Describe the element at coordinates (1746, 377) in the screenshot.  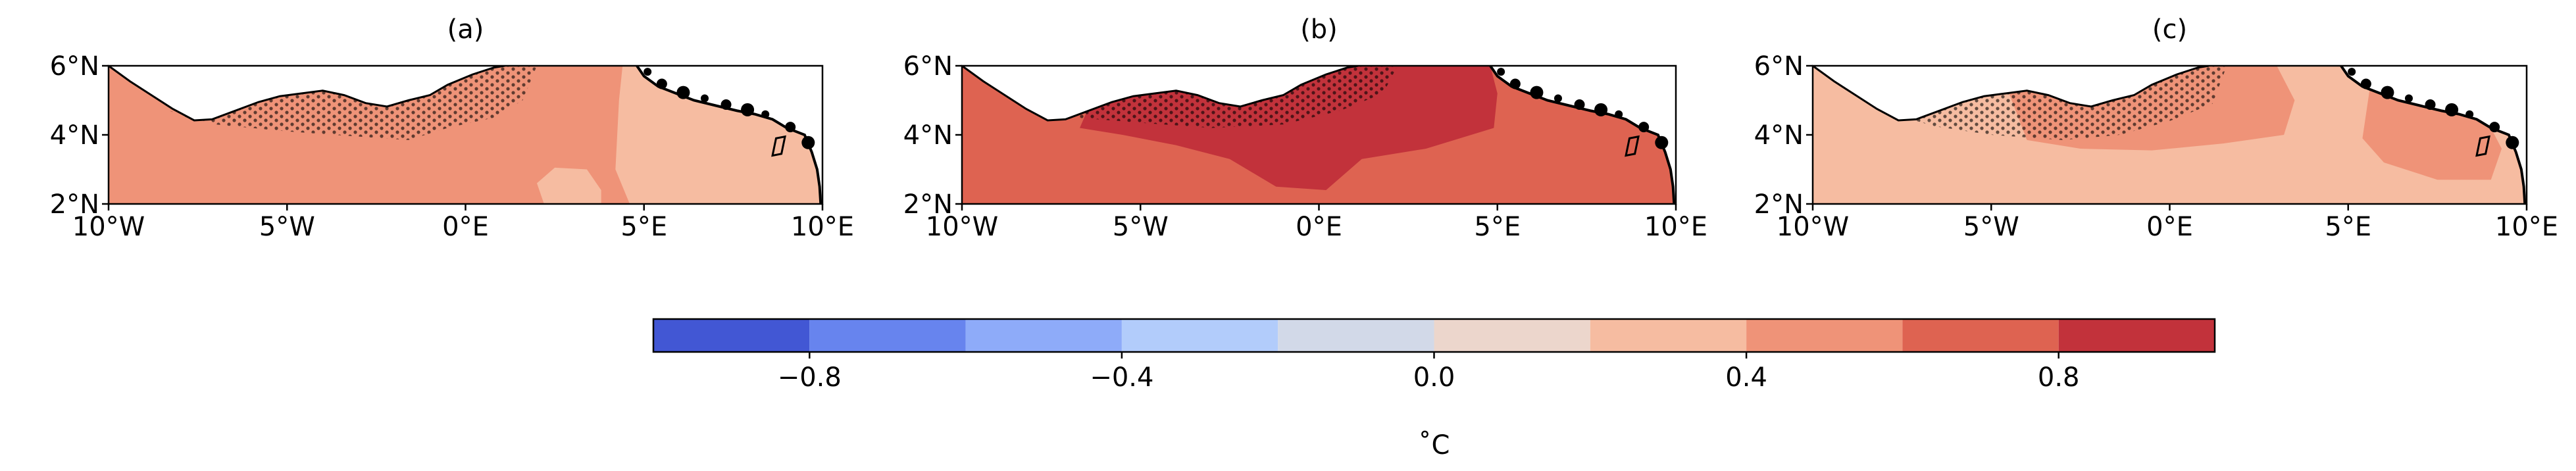
I see `colorbar-tick-label: 0.4` at that location.